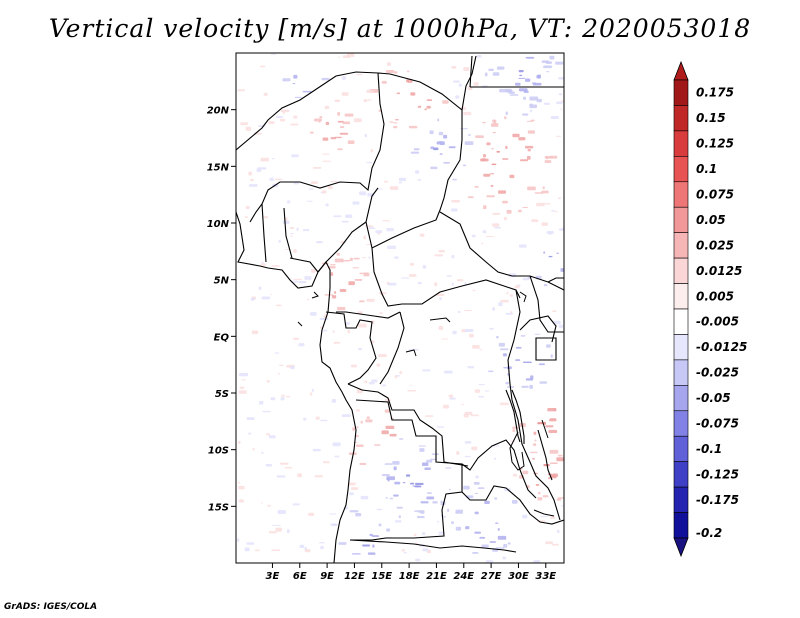 This screenshot has height=618, width=800. What do you see at coordinates (491, 576) in the screenshot?
I see `lon-tick-label: 27E` at bounding box center [491, 576].